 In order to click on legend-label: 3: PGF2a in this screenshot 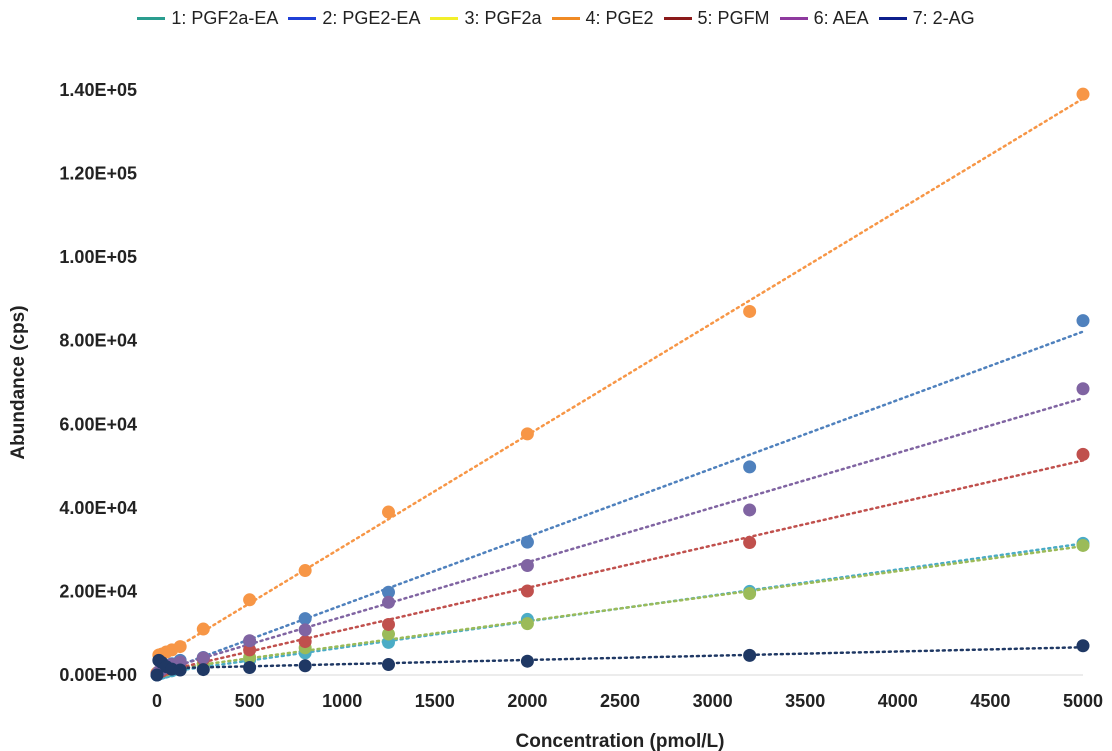, I will do `click(503, 17)`.